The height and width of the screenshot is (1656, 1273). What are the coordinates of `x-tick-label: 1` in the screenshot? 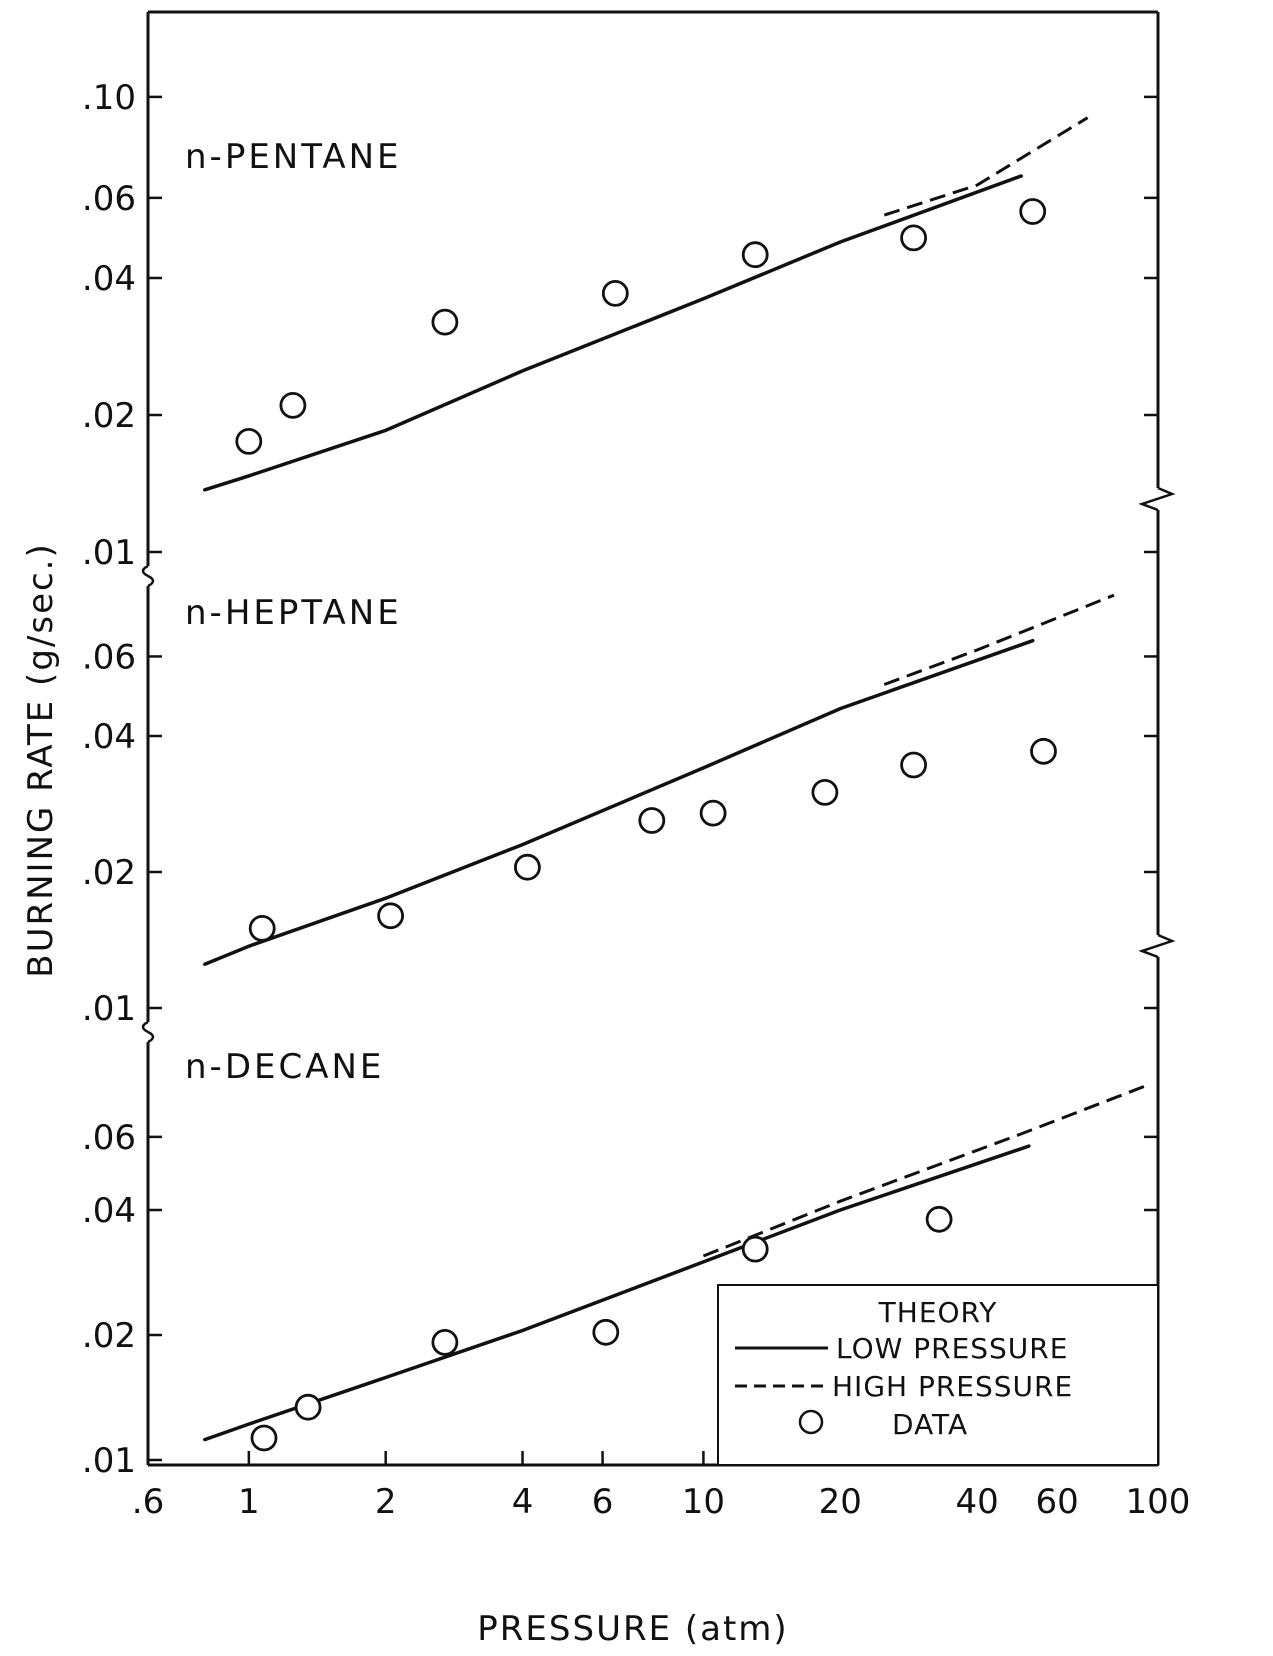 It's located at (249, 1502).